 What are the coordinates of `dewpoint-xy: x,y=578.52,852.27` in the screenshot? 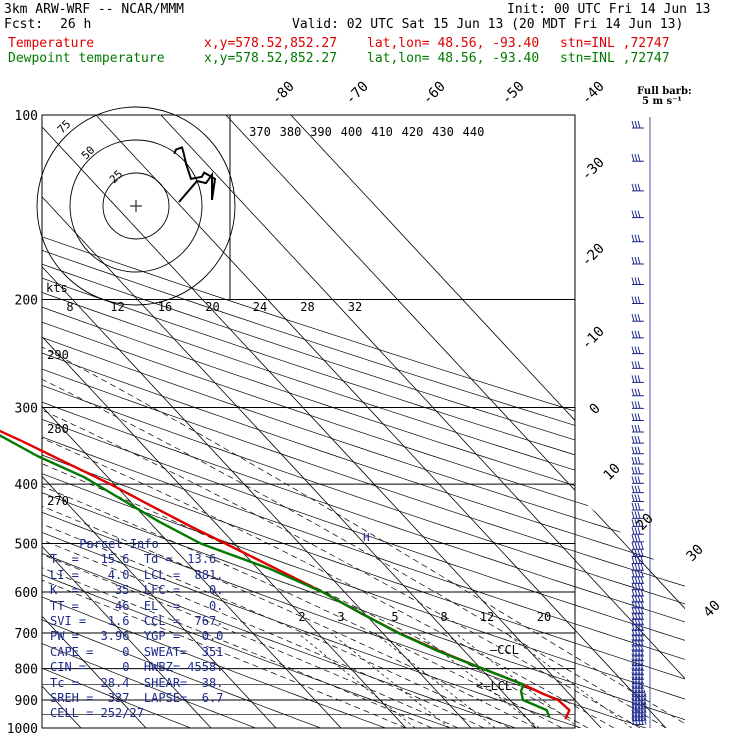 It's located at (271, 58).